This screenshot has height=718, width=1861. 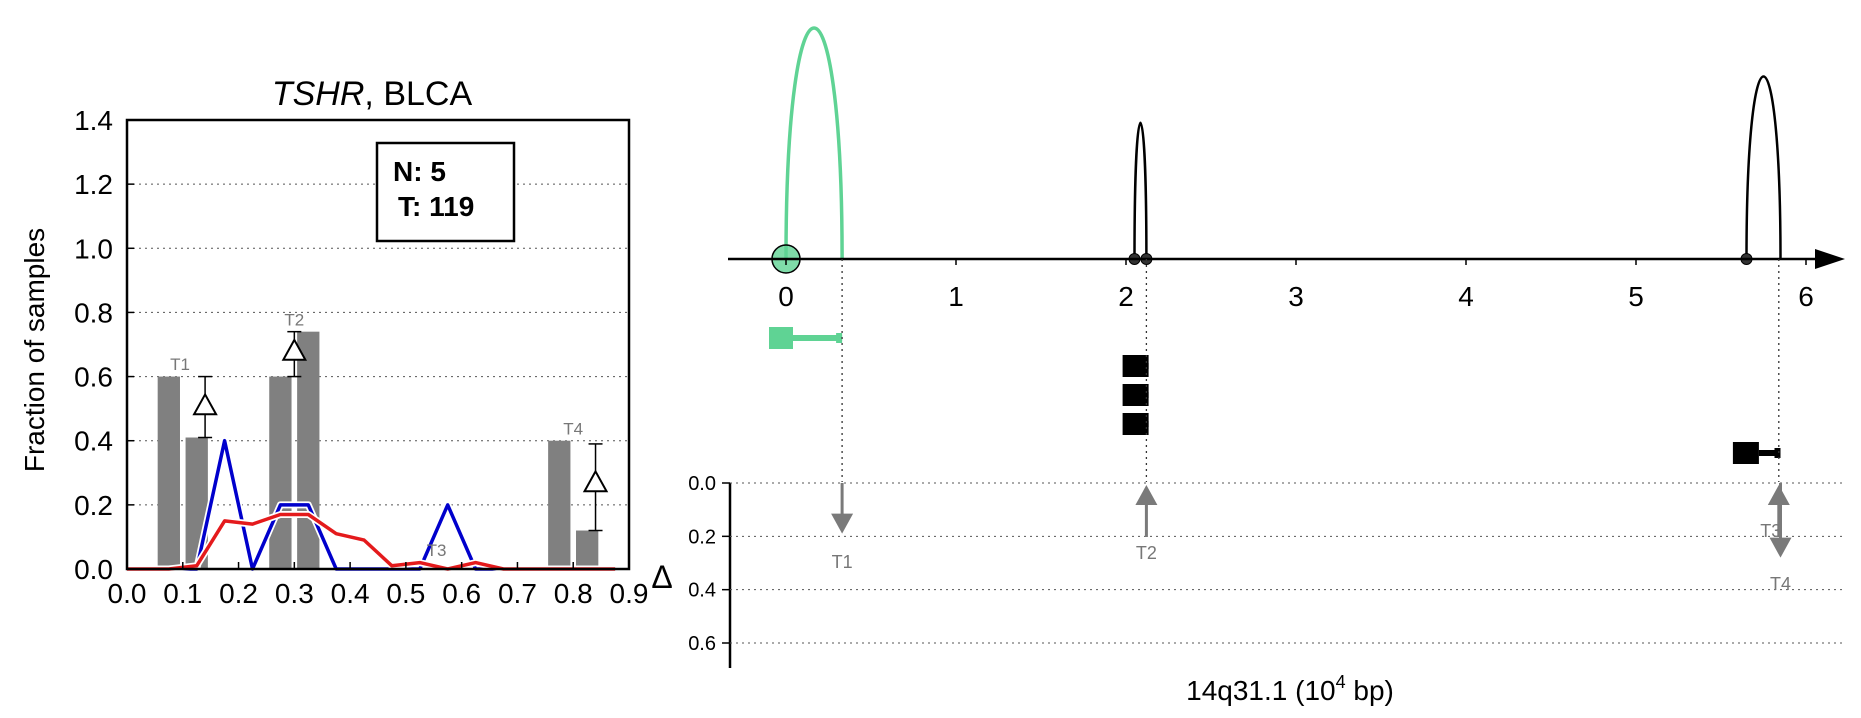 What do you see at coordinates (93, 377) in the screenshot?
I see `y-tick-label-3: 0.6` at bounding box center [93, 377].